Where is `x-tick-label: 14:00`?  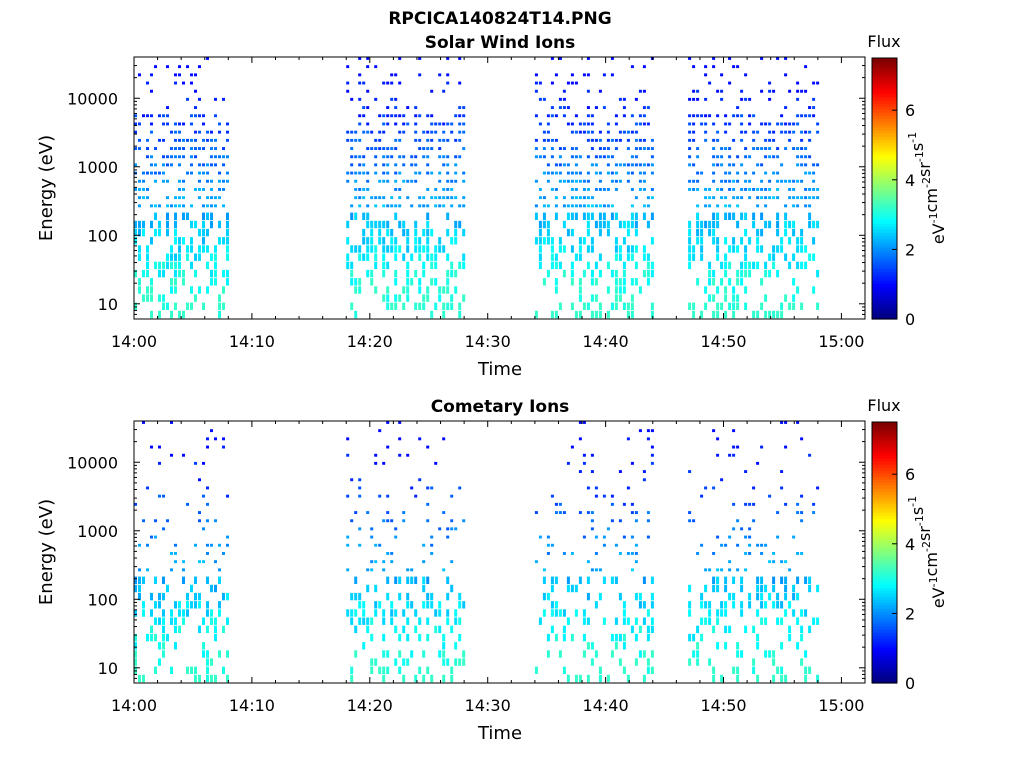
x-tick-label: 14:00 is located at coordinates (134, 341).